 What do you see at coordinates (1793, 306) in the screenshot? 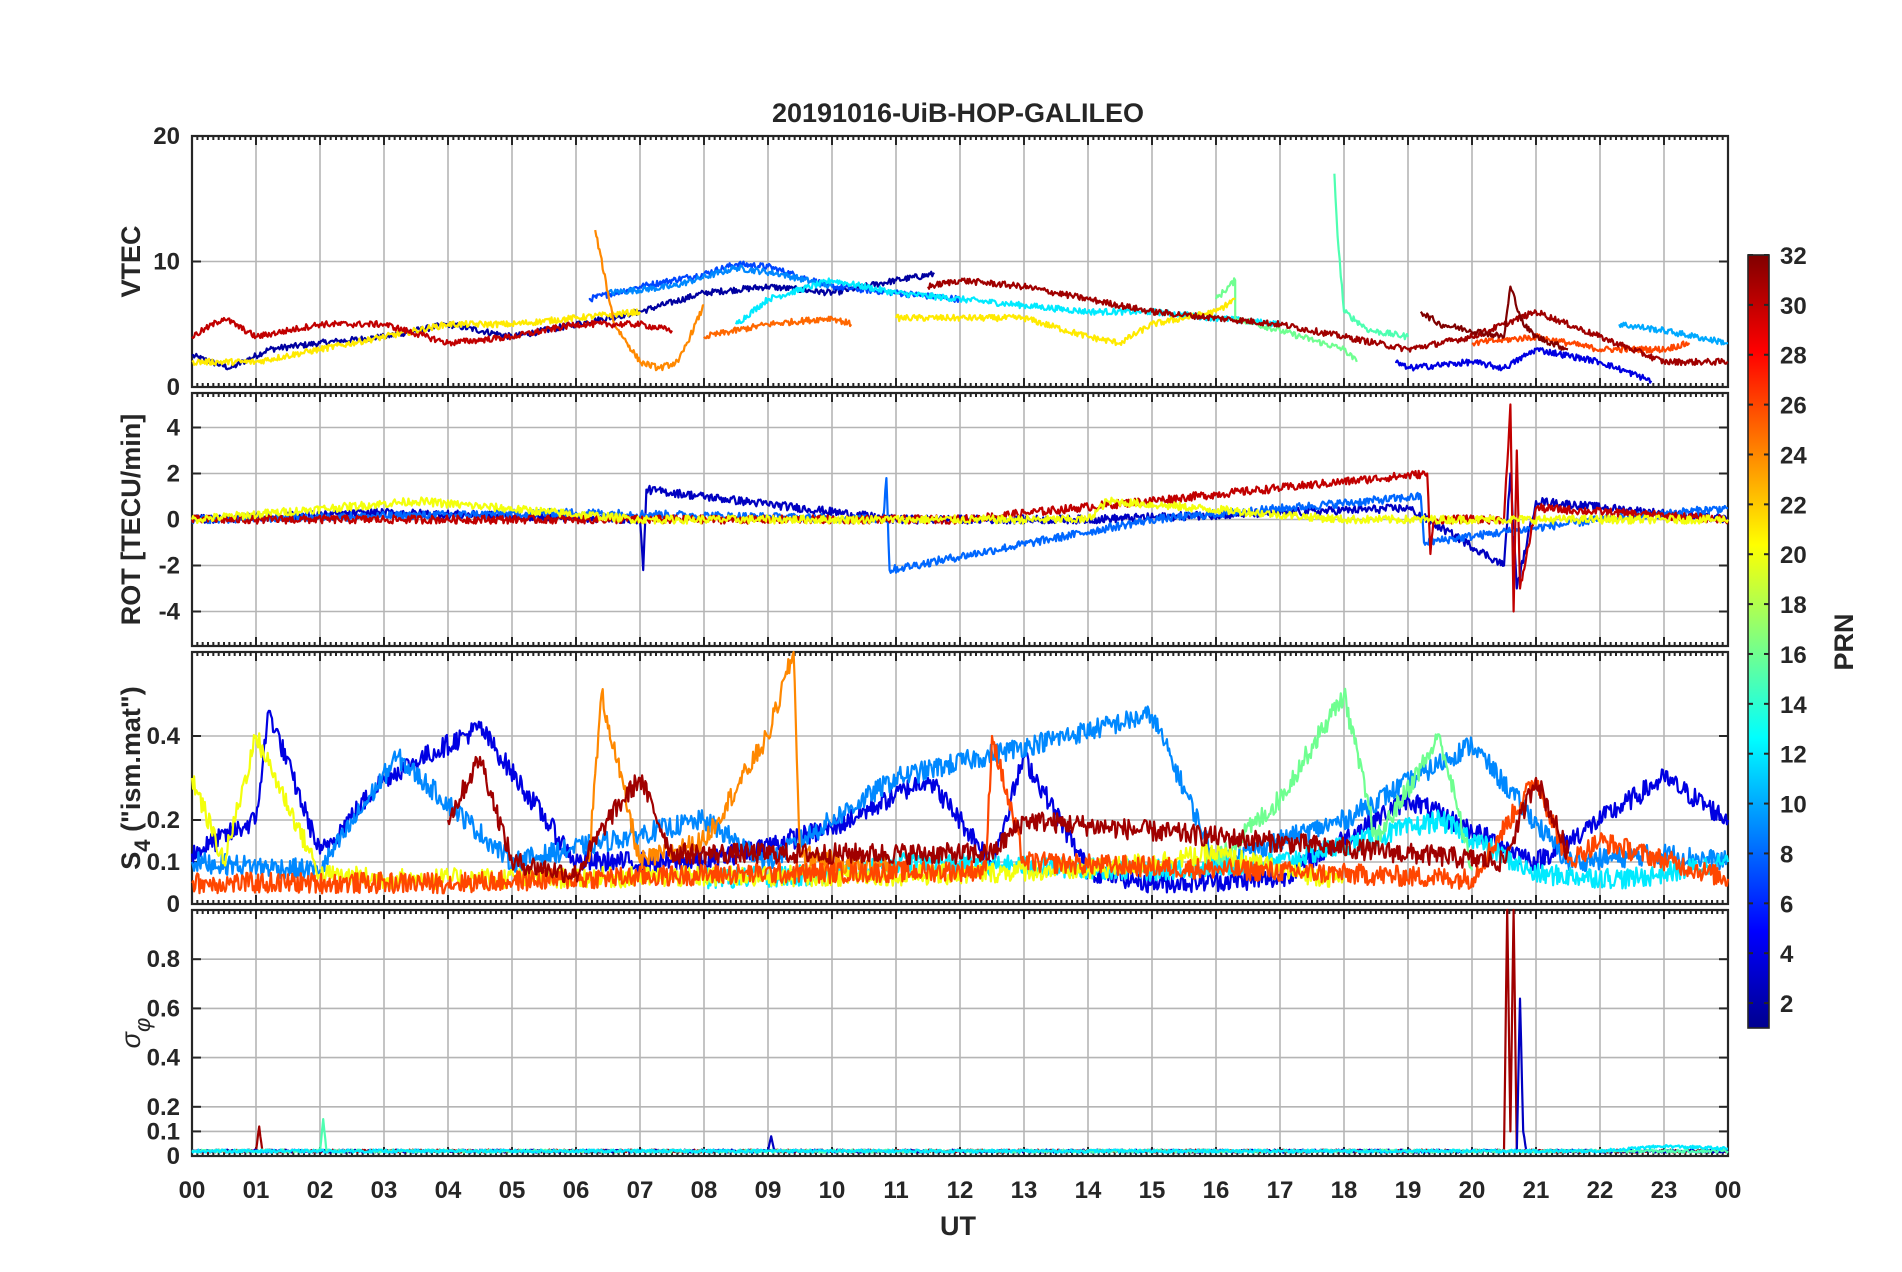
I see `colorbar-tick-label: 30` at bounding box center [1793, 306].